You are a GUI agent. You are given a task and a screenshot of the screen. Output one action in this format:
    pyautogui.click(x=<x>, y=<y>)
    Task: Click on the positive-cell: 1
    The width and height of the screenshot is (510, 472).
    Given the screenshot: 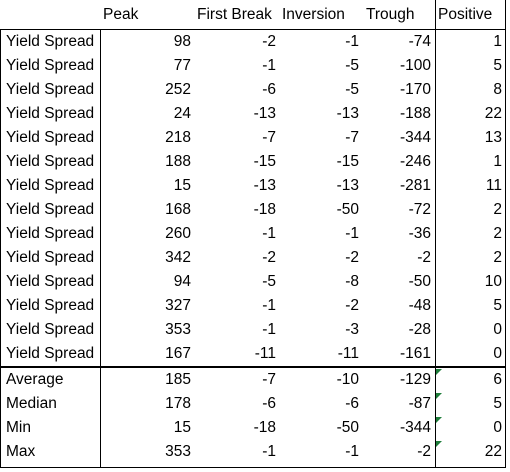 What is the action you would take?
    pyautogui.click(x=497, y=161)
    